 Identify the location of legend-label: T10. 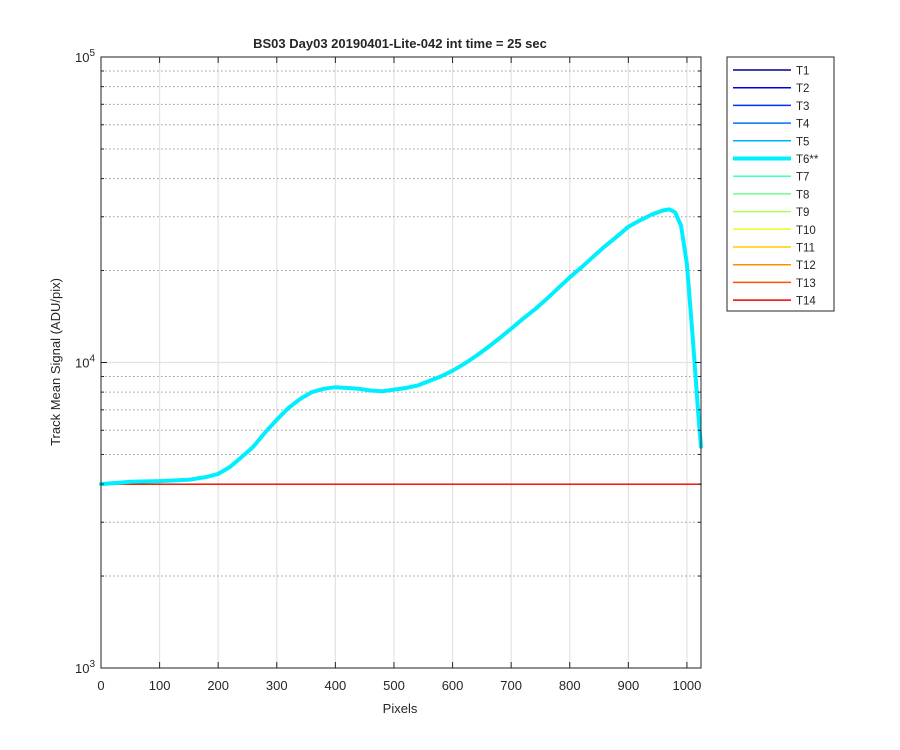
(806, 231).